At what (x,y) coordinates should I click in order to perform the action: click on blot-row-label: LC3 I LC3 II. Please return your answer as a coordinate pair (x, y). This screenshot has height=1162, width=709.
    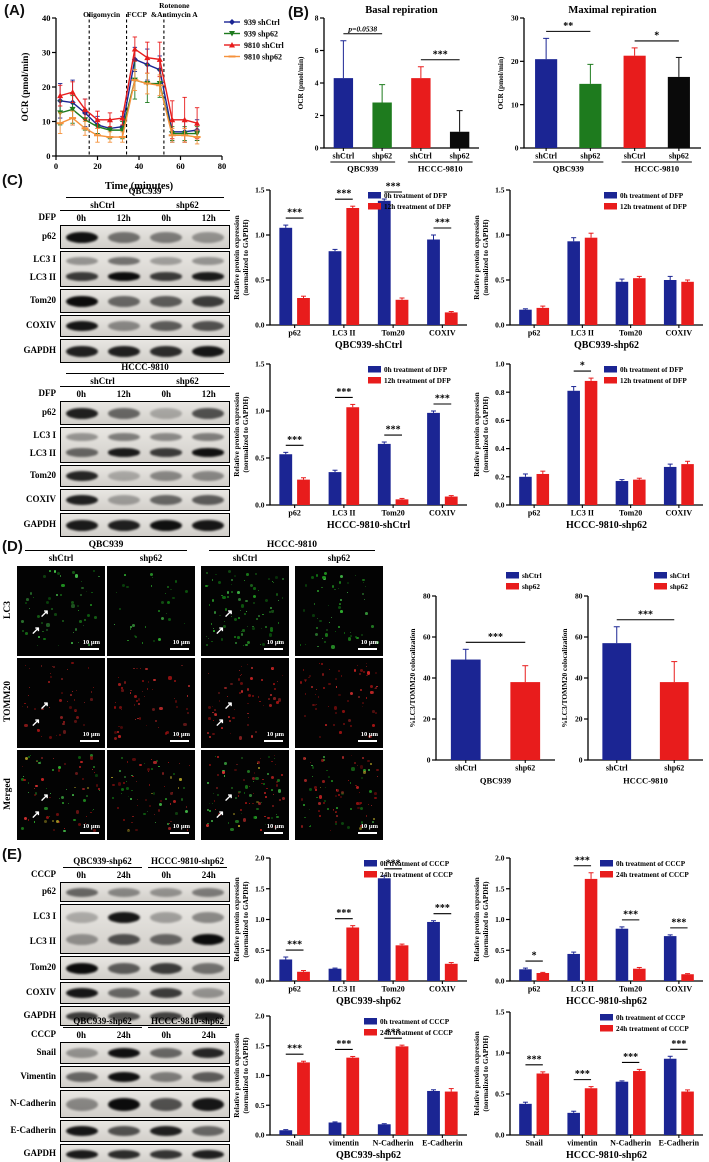
    Looking at the image, I should click on (42, 928).